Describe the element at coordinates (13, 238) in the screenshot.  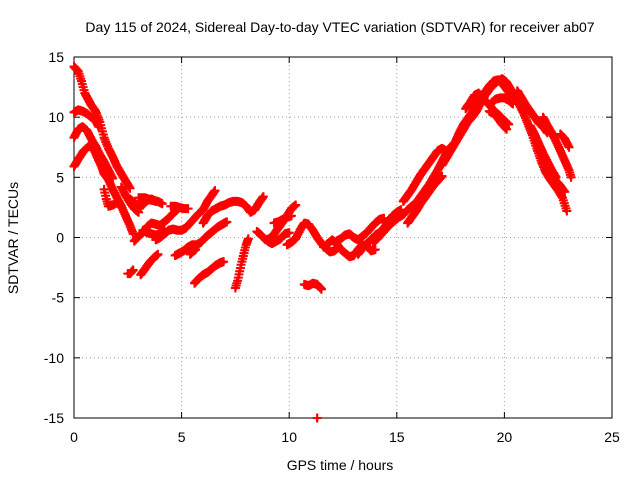
I see `y-axis-label: SDTVAR / TECUs` at that location.